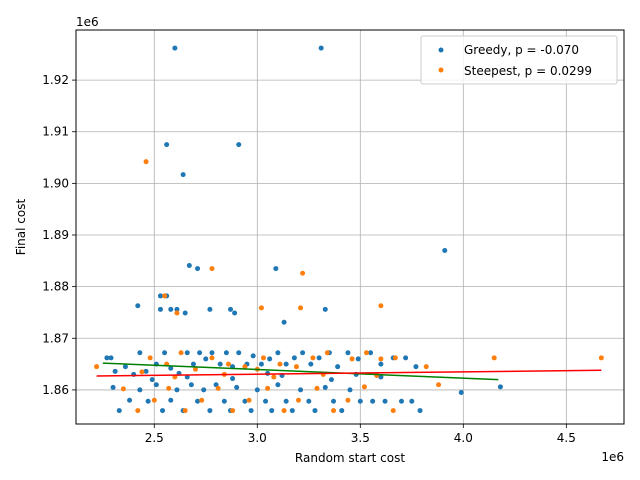  What do you see at coordinates (55, 235) in the screenshot?
I see `y-tick-label: 1.89` at bounding box center [55, 235].